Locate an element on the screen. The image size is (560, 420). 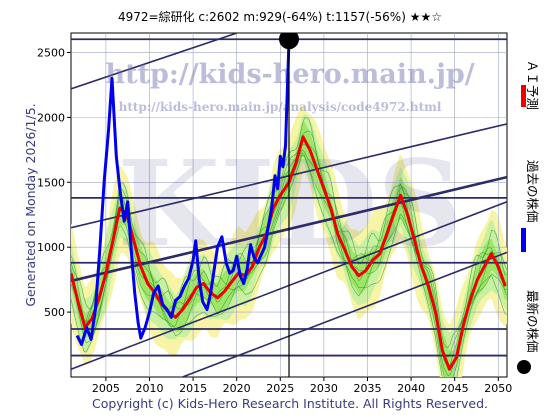
legend-item-past-price: 過去の株価 is located at coordinates (530, 206).